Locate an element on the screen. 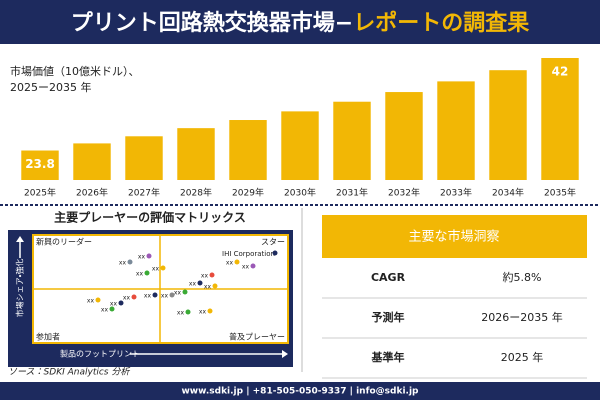  subtitle: 2025ー2035 年 is located at coordinates (51, 87).